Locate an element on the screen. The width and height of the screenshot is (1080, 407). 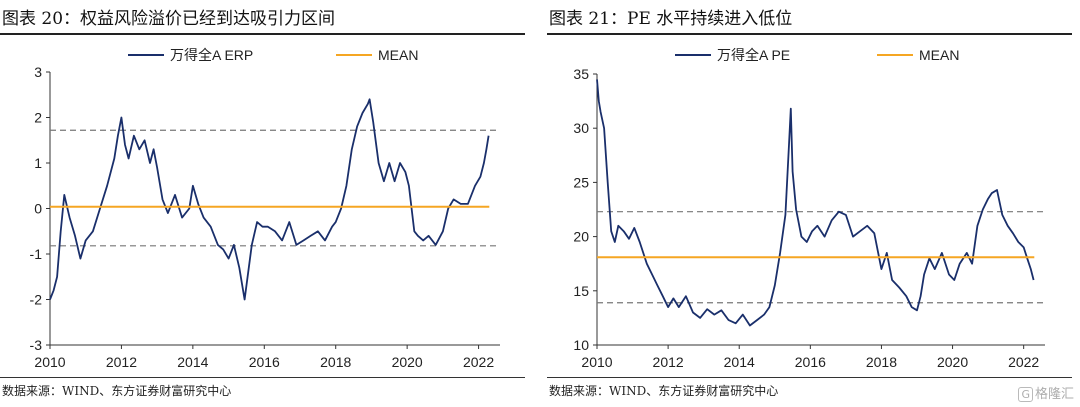
y-tick-label: -3 is located at coordinates (36, 345).